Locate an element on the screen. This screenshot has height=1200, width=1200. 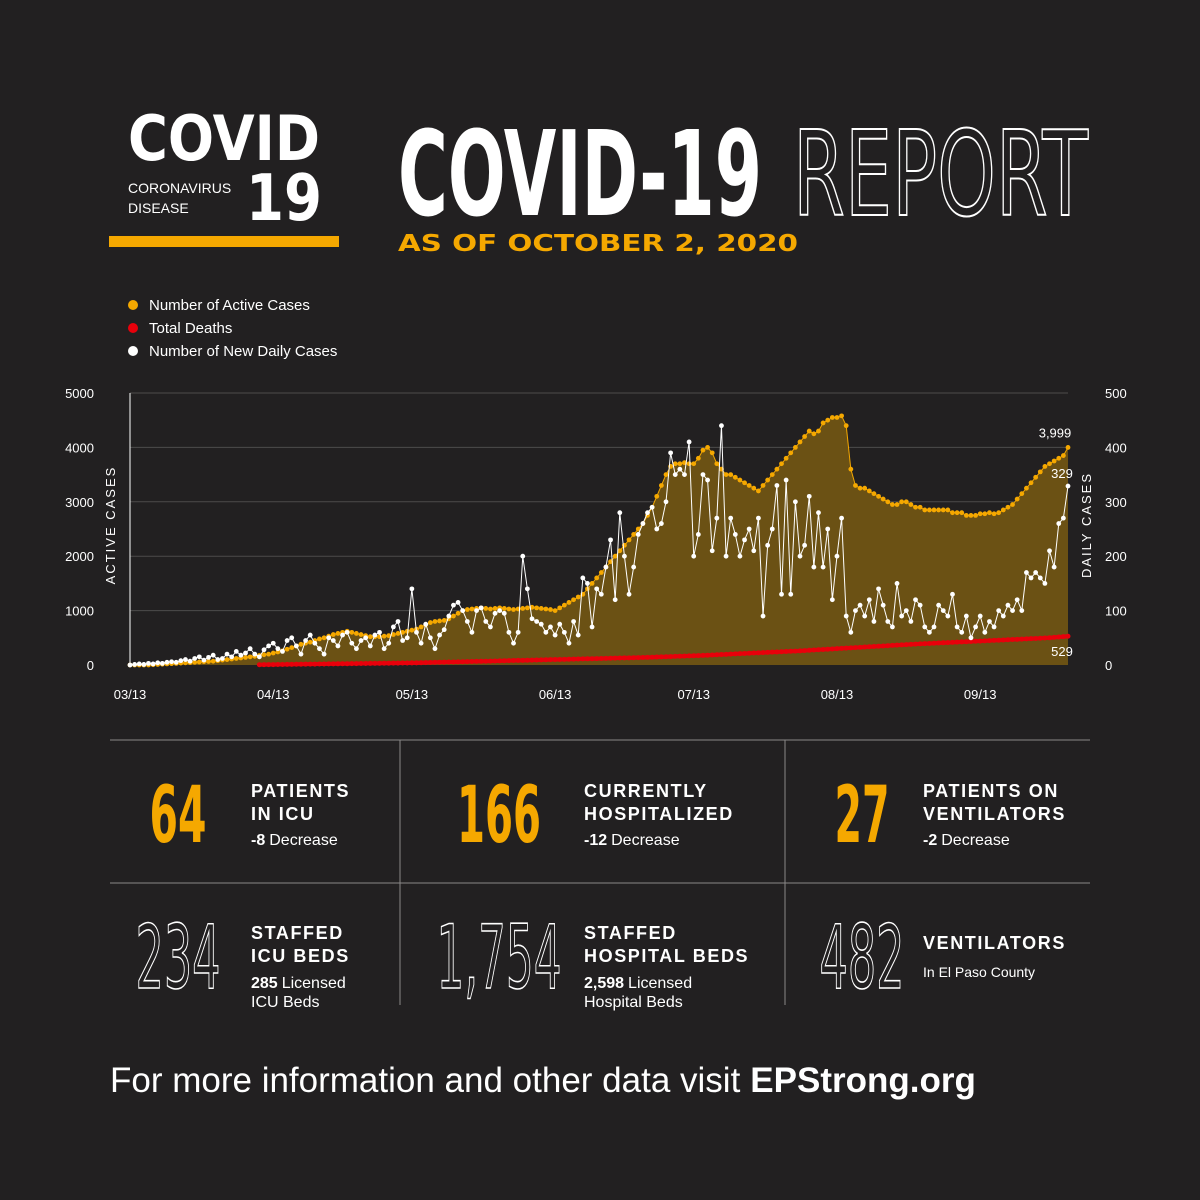
x-tick-label: 07/13 is located at coordinates (693, 694).